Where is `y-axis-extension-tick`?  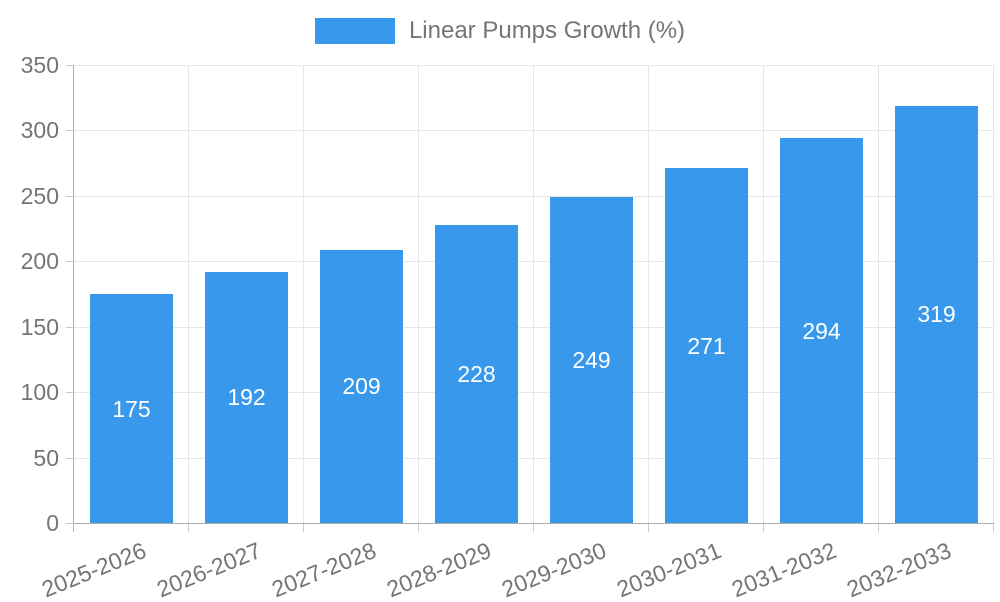
y-axis-extension-tick is located at coordinates (73, 528).